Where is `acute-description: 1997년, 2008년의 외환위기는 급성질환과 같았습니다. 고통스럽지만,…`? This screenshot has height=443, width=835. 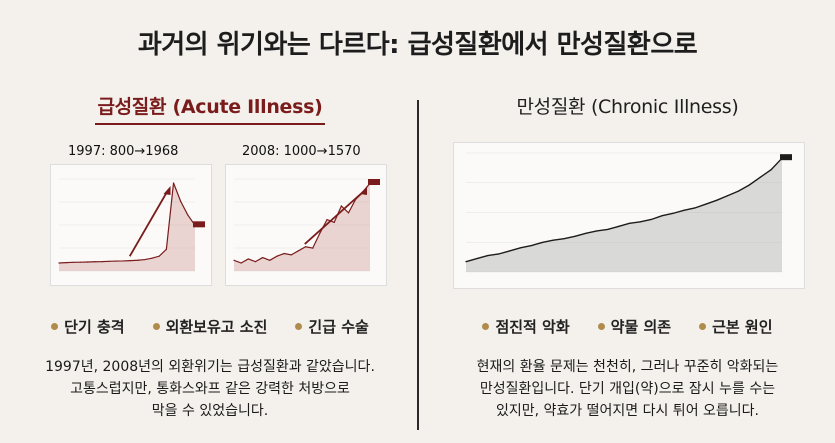
acute-description: 1997년, 2008년의 외환위기는 급성질환과 같았습니다. 고통스럽지만,… is located at coordinates (210, 389).